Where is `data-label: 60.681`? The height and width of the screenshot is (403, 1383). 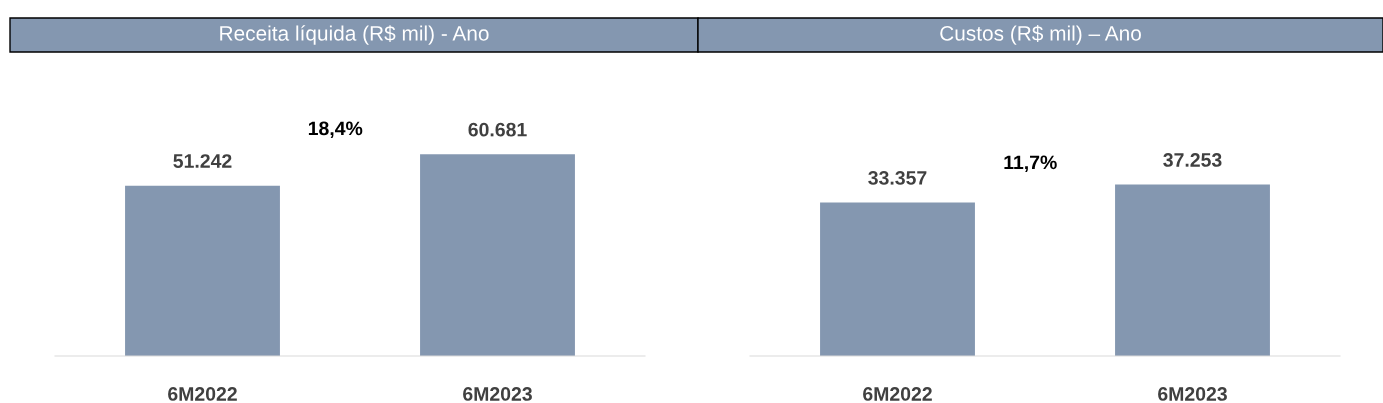 data-label: 60.681 is located at coordinates (497, 129).